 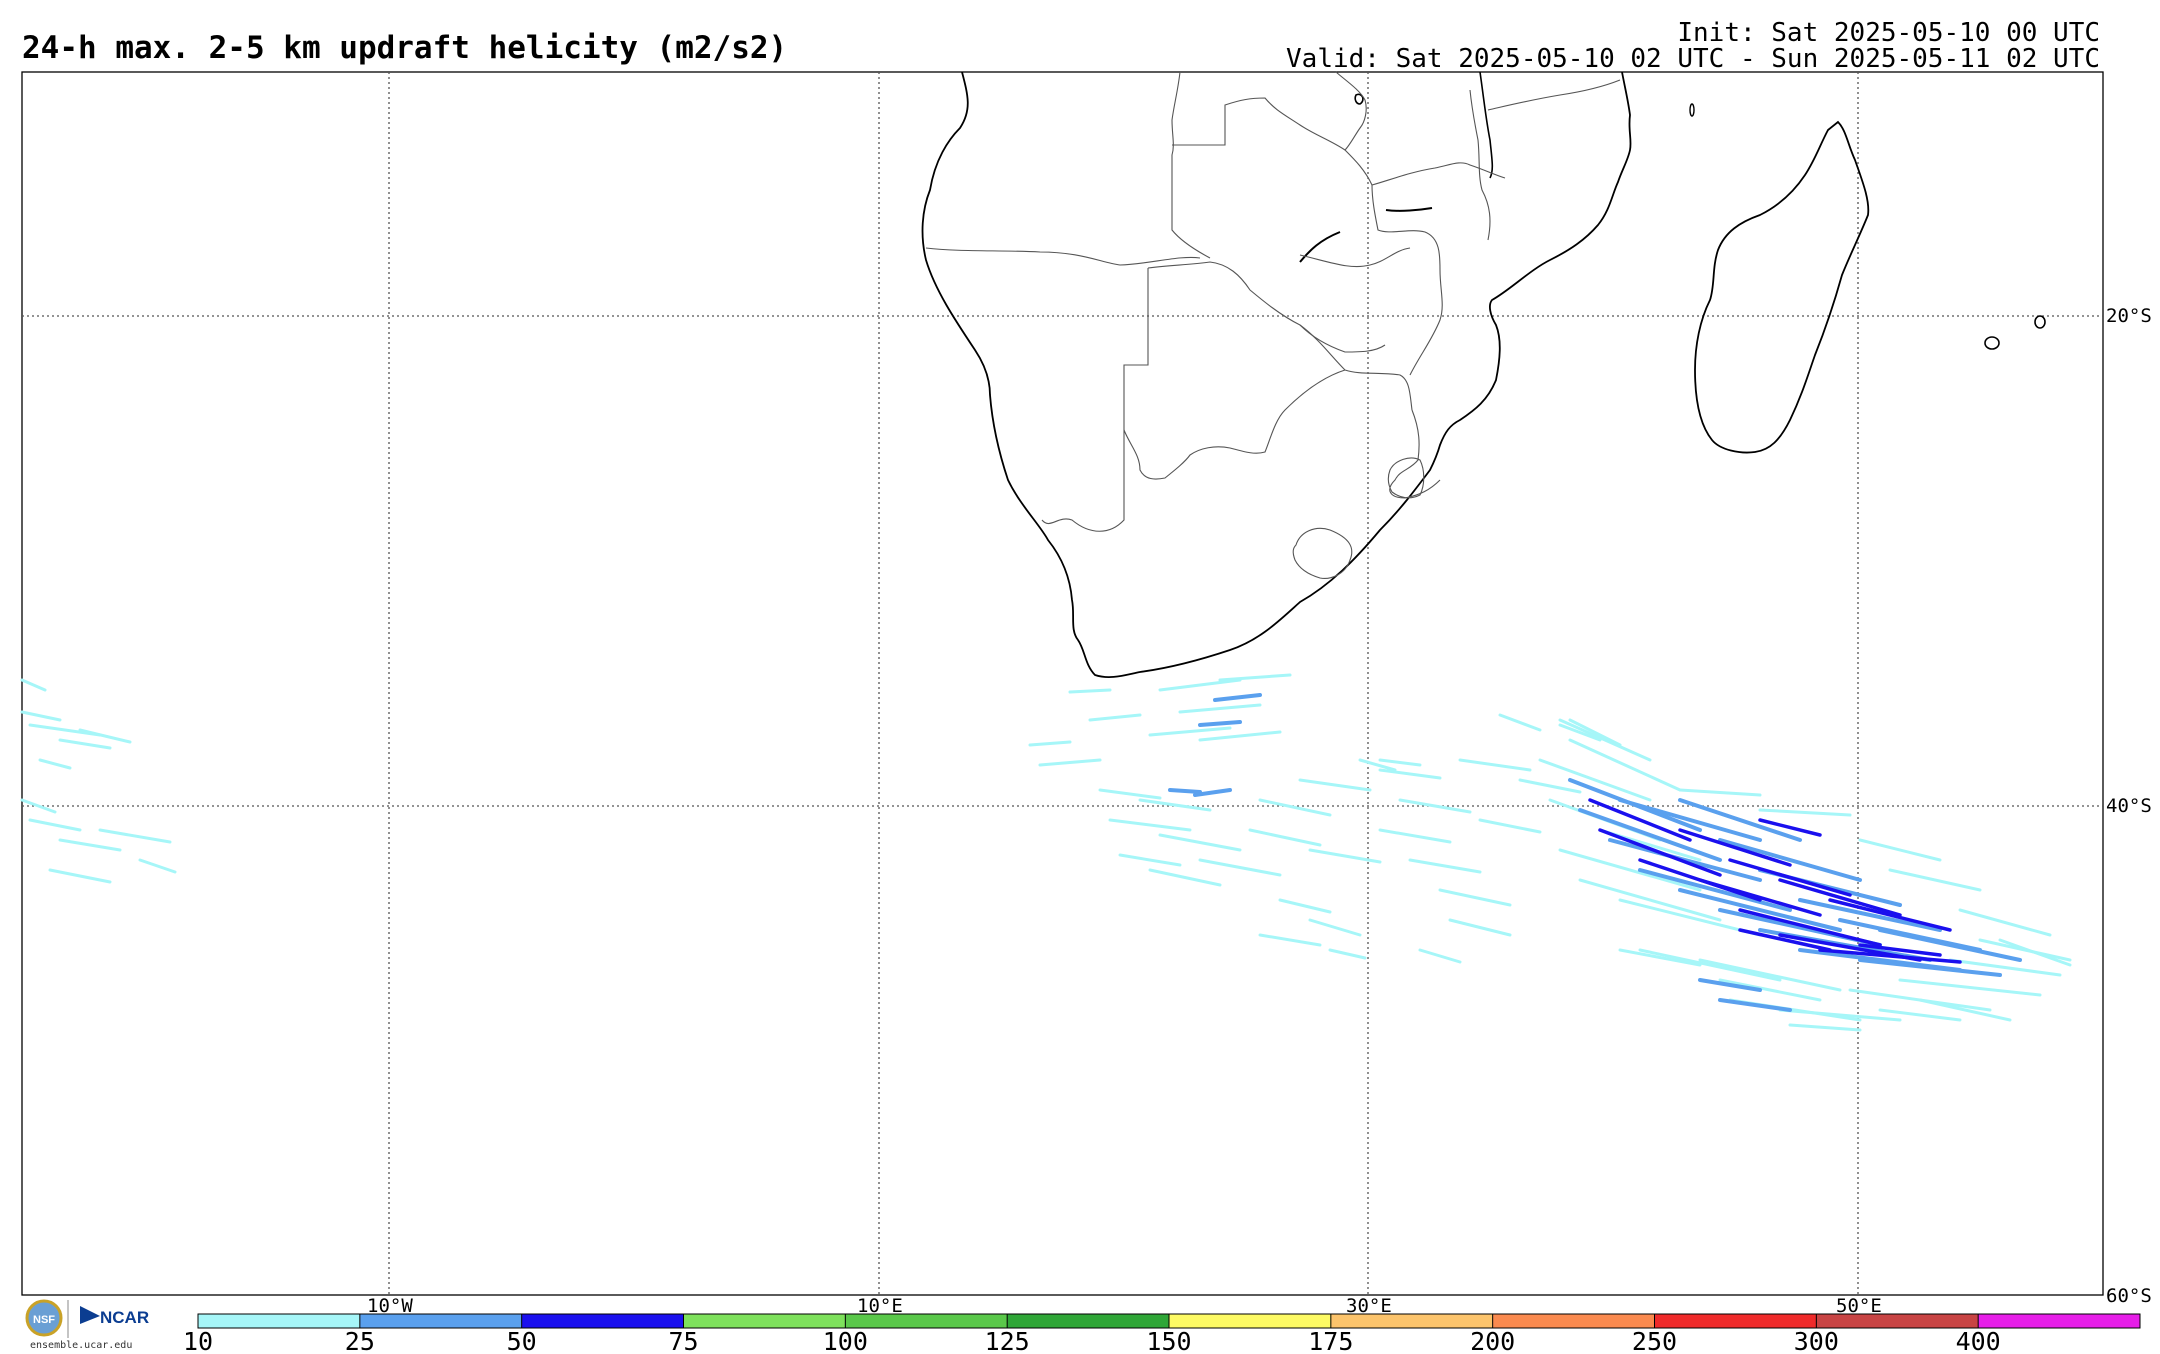 I want to click on colorbar-tick-label: 50, so click(x=522, y=1340).